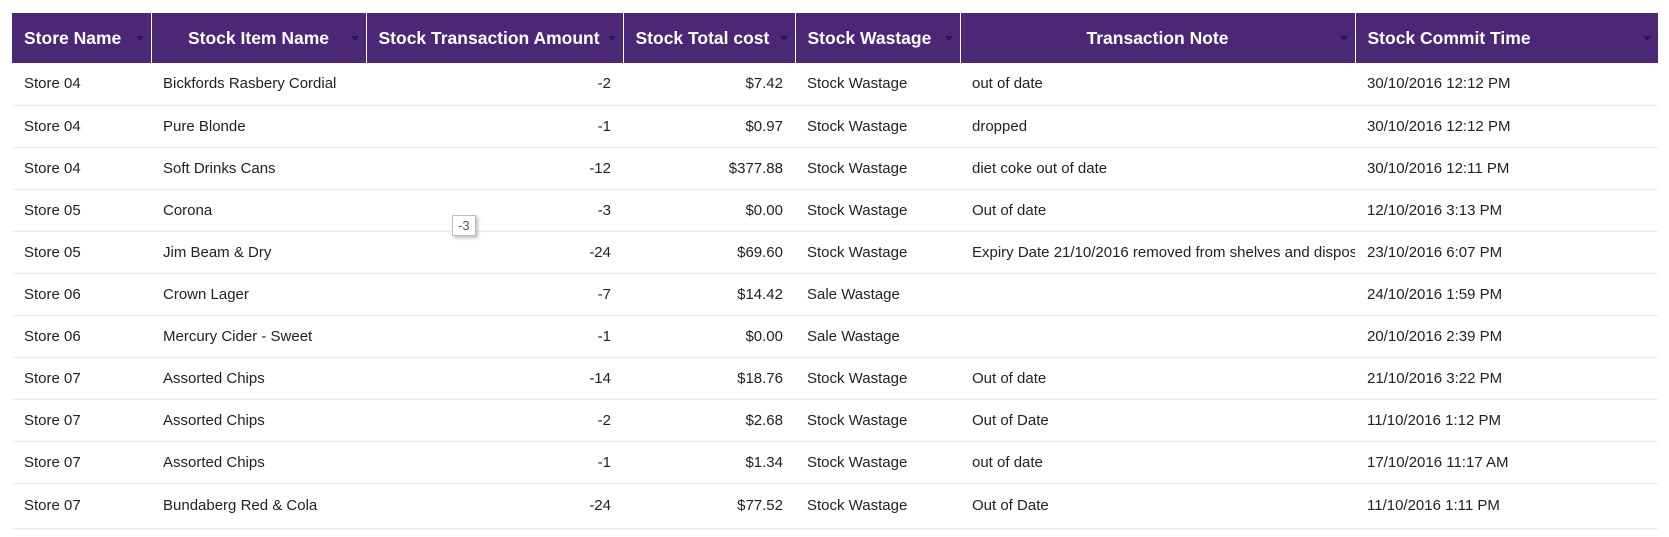 The image size is (1669, 537). Describe the element at coordinates (709, 462) in the screenshot. I see `cell-total-cost: $1.34` at that location.